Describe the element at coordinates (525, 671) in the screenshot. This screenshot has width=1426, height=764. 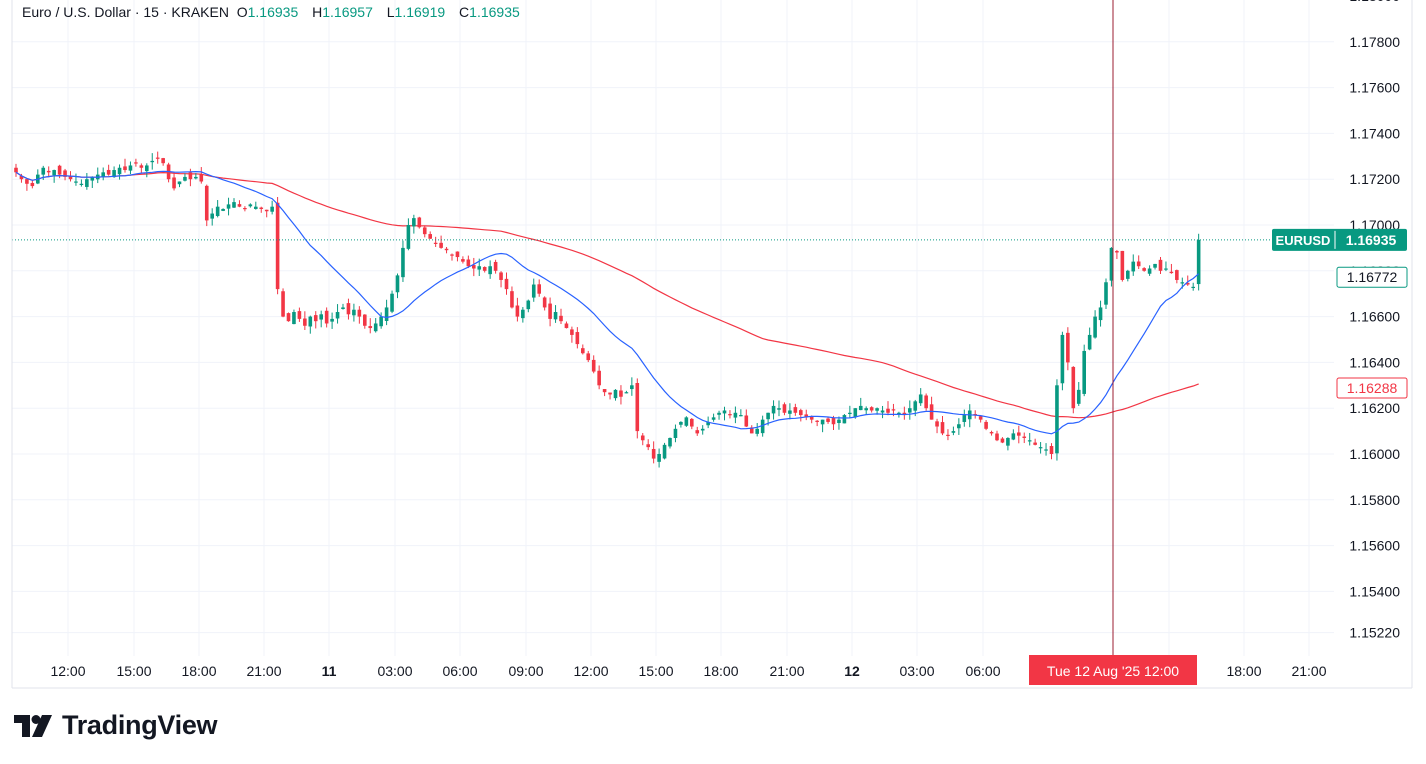
I see `time-tick-label: 09:00` at that location.